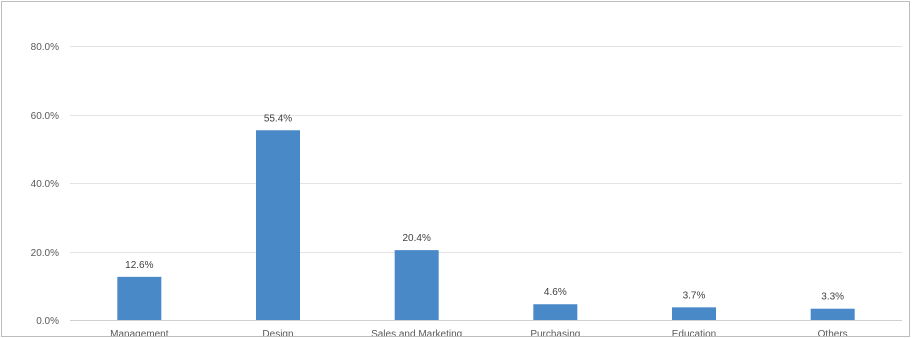 Image resolution: width=912 pixels, height=338 pixels. What do you see at coordinates (45, 116) in the screenshot?
I see `y-tick-label: 60.0%` at bounding box center [45, 116].